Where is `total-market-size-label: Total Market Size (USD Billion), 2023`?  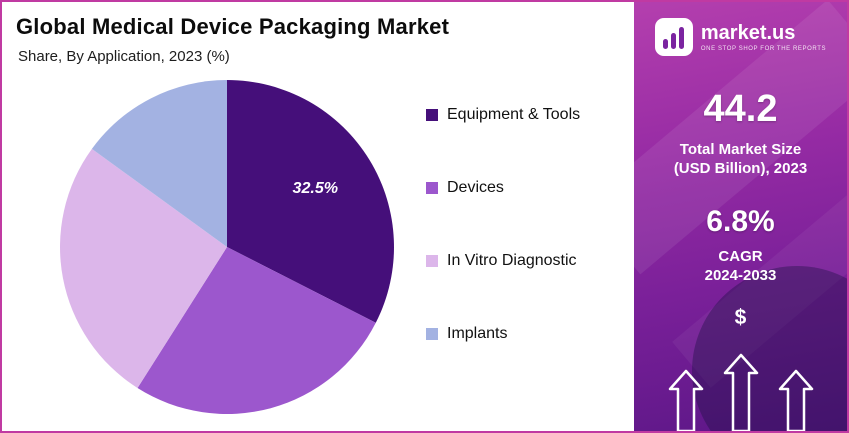 total-market-size-label: Total Market Size (USD Billion), 2023 is located at coordinates (740, 160).